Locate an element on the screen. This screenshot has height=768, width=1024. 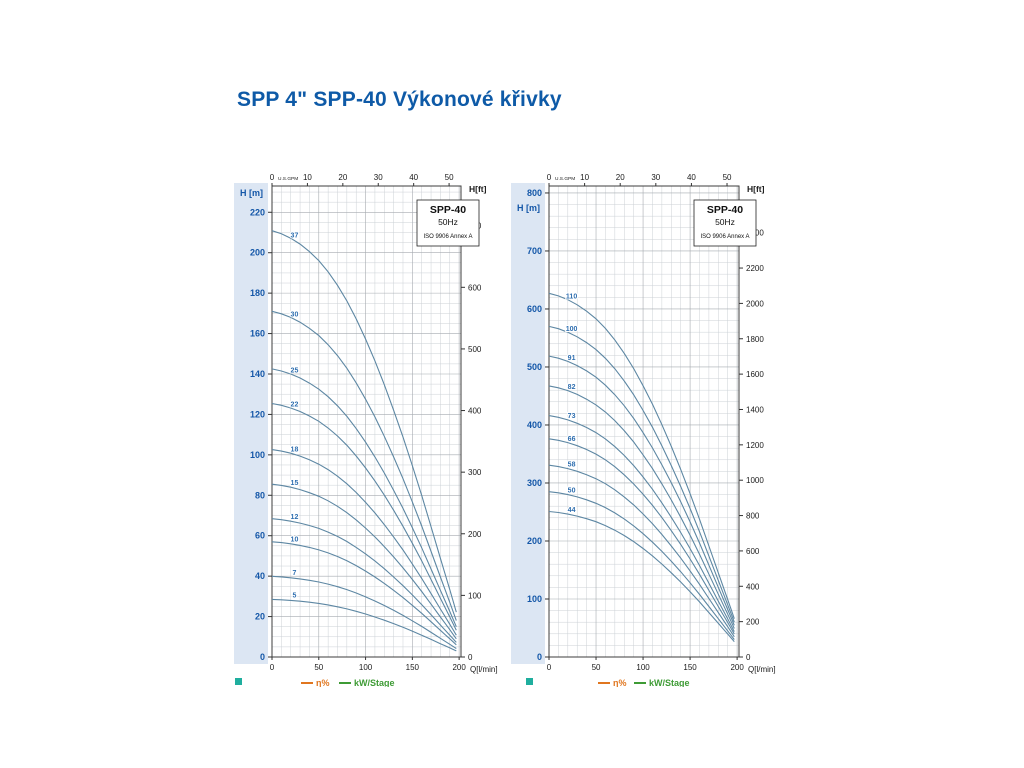
curve-label-44: 44 is located at coordinates (572, 510).